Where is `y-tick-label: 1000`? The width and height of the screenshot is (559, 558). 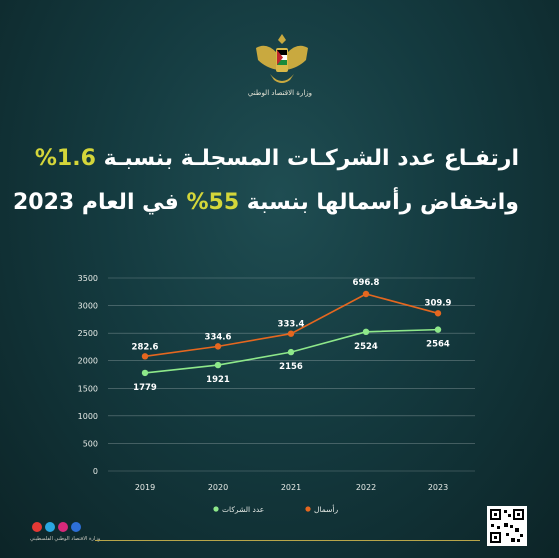
y-tick-label: 1000 is located at coordinates (88, 416).